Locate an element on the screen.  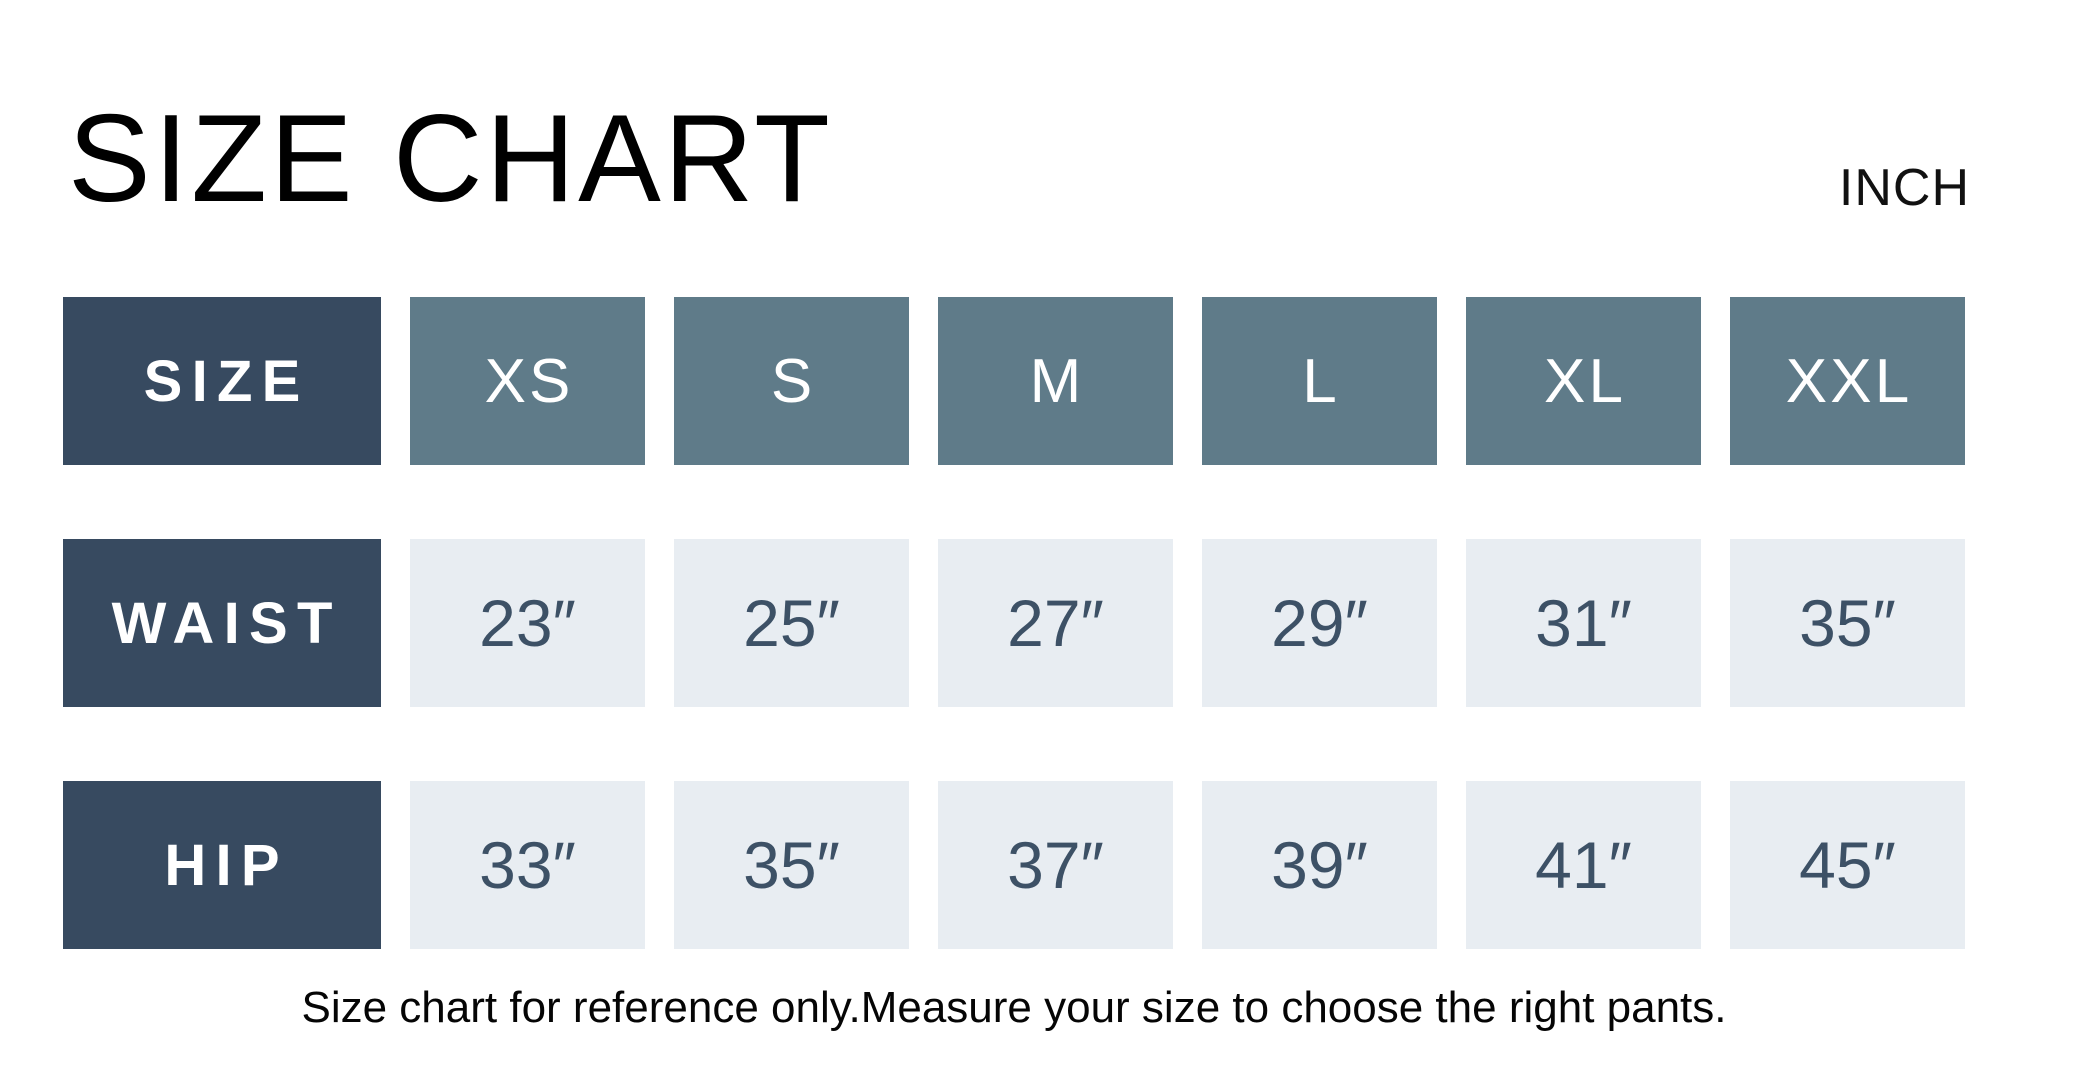
hip-value-cell: 39″ is located at coordinates (1319, 865).